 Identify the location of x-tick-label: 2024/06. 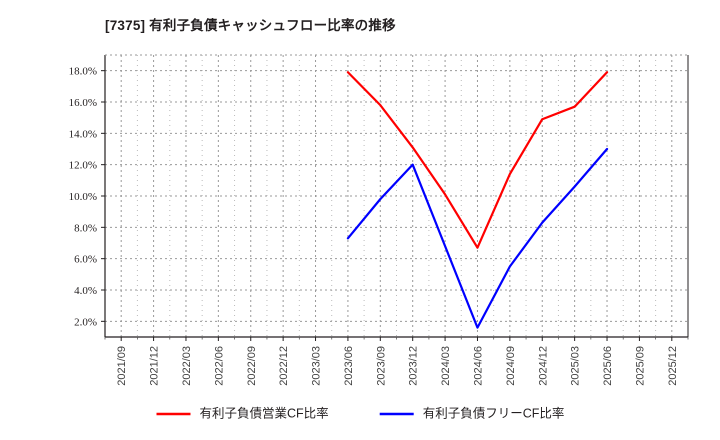
(478, 366).